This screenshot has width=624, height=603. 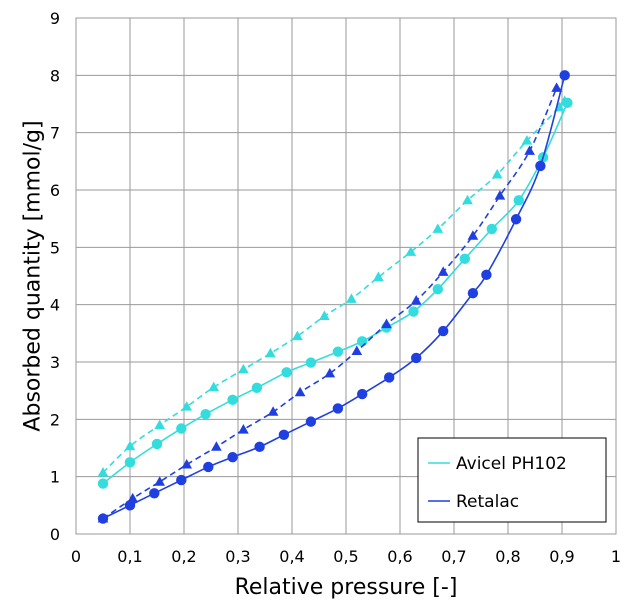 What do you see at coordinates (399, 556) in the screenshot?
I see `x-tick-label: 0,6` at bounding box center [399, 556].